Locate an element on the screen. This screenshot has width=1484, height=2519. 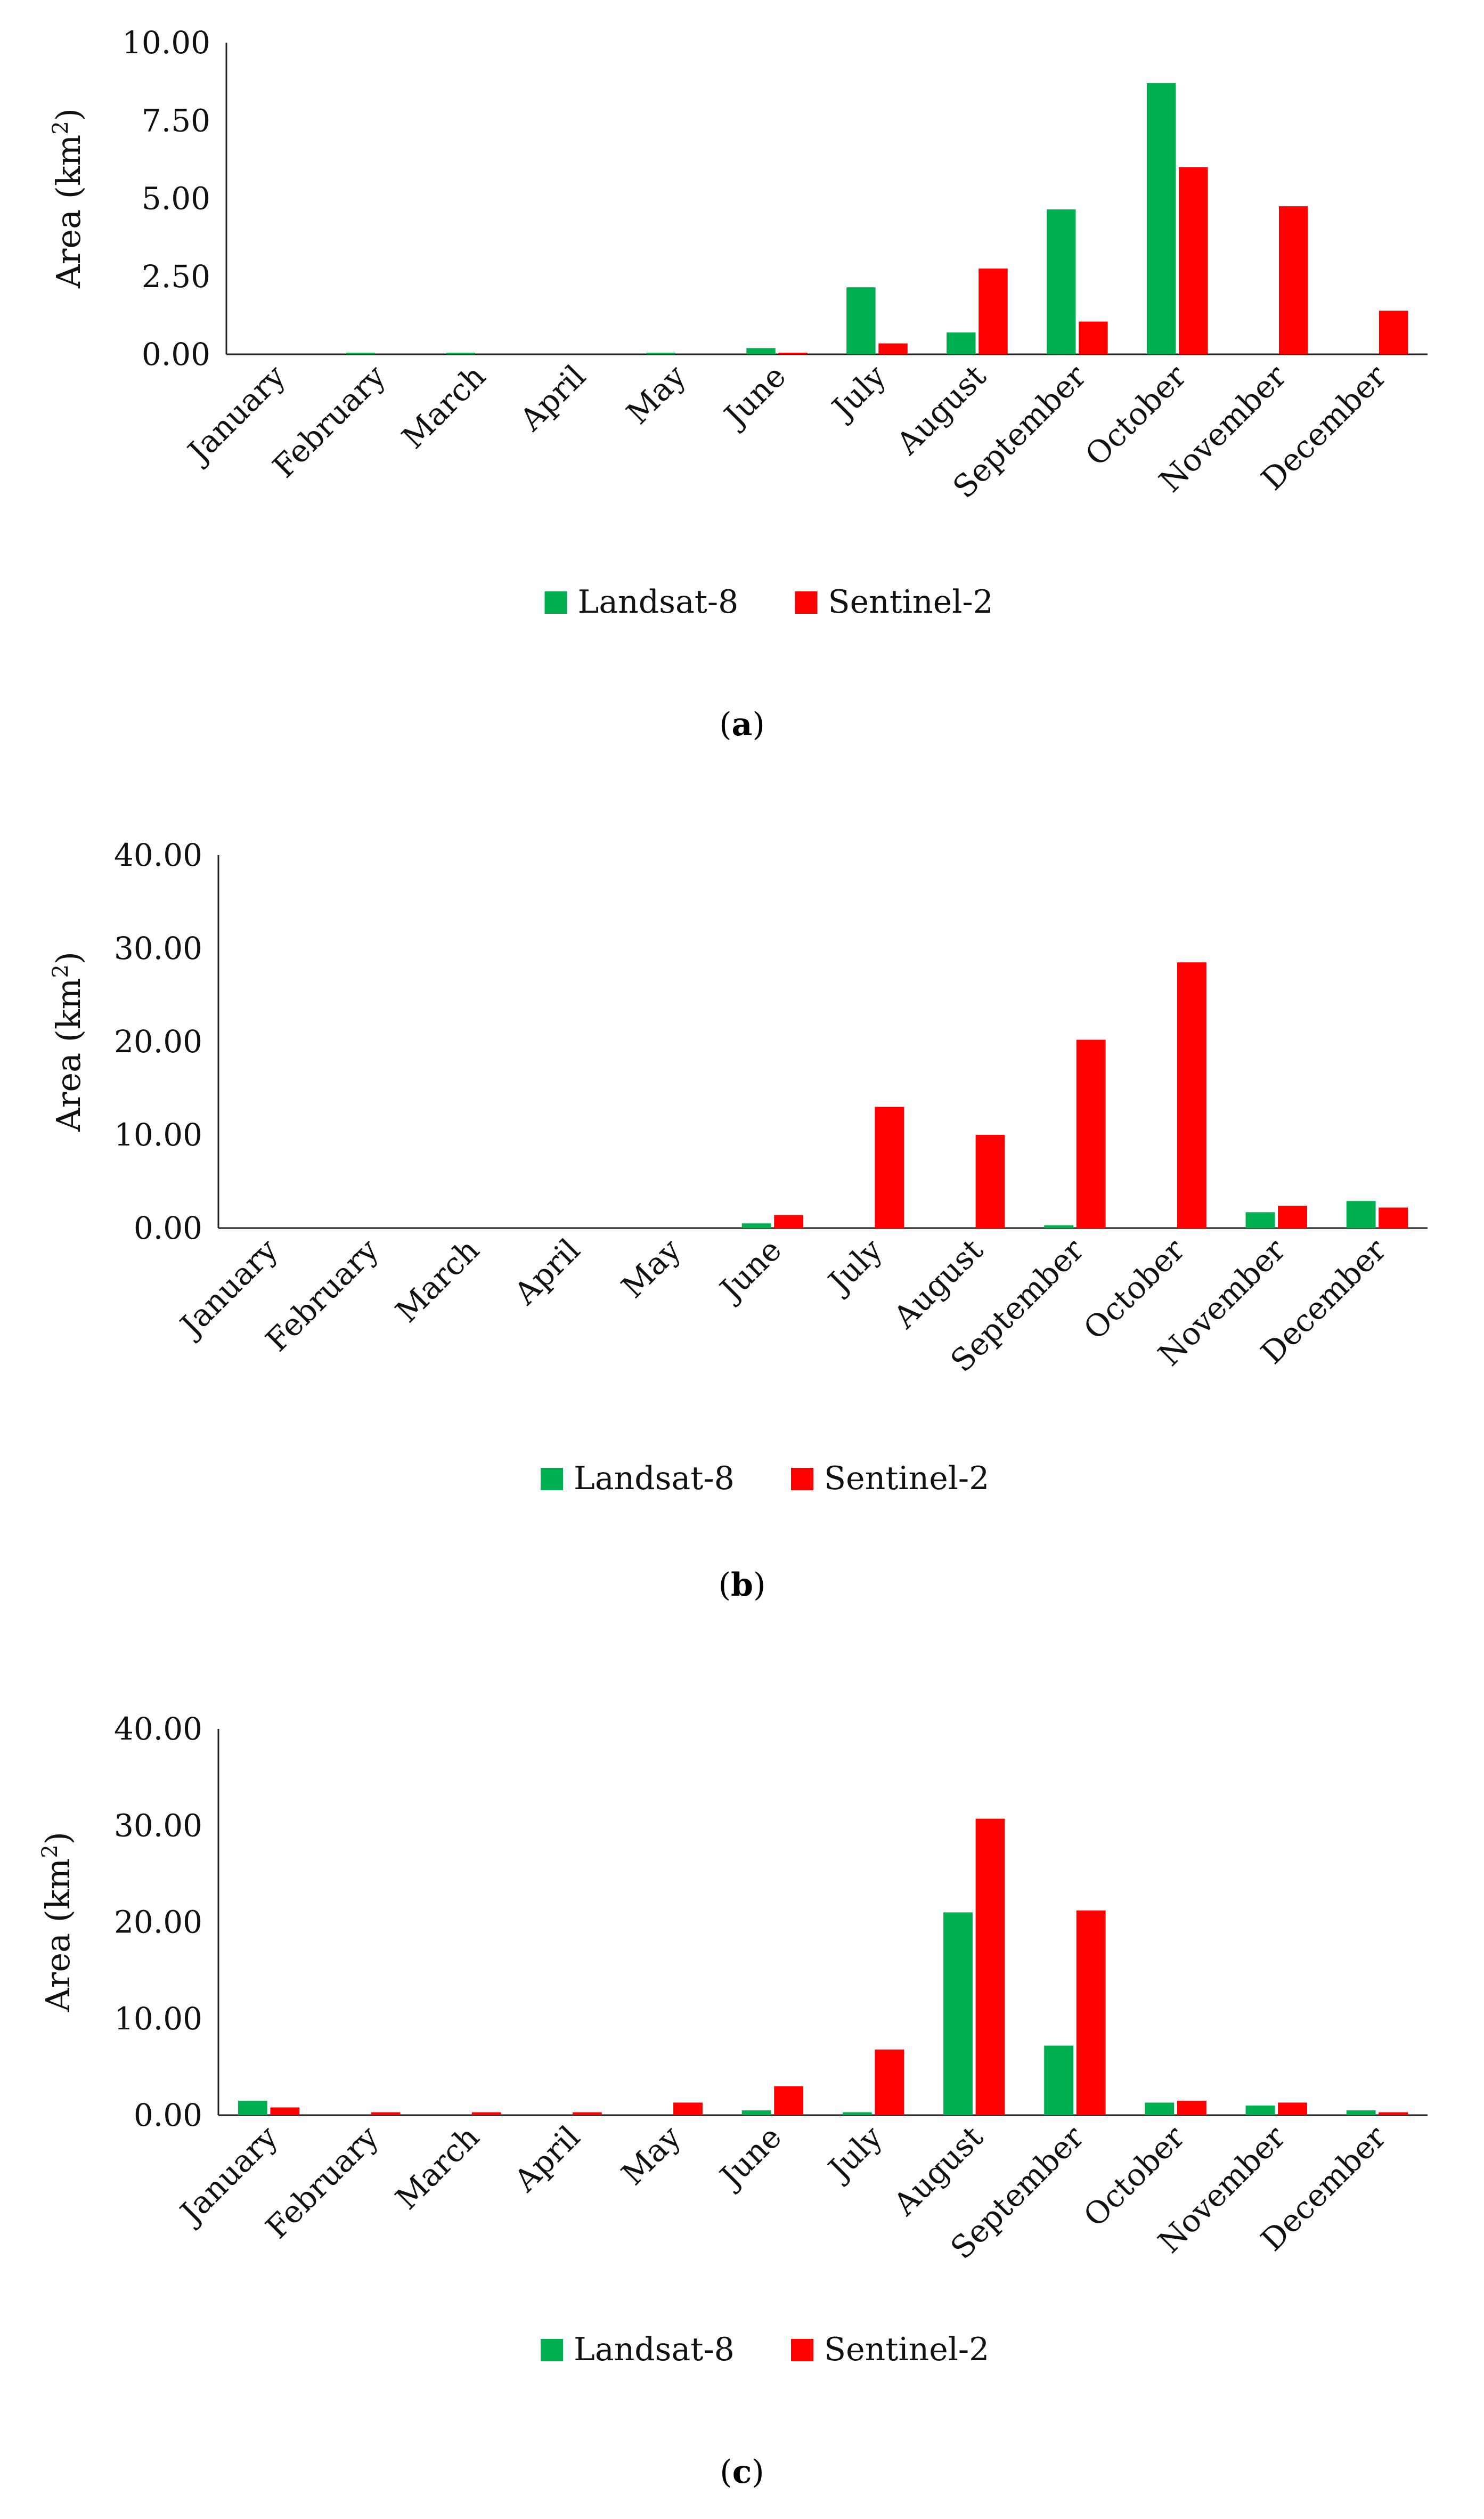
panel-caption: (b) is located at coordinates (742, 1585).